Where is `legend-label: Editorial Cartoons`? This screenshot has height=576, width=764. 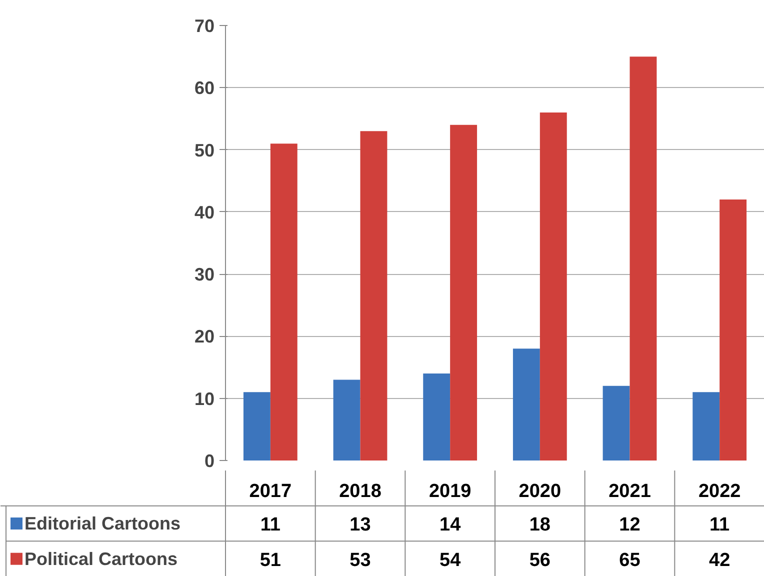
legend-label: Editorial Cartoons is located at coordinates (102, 524).